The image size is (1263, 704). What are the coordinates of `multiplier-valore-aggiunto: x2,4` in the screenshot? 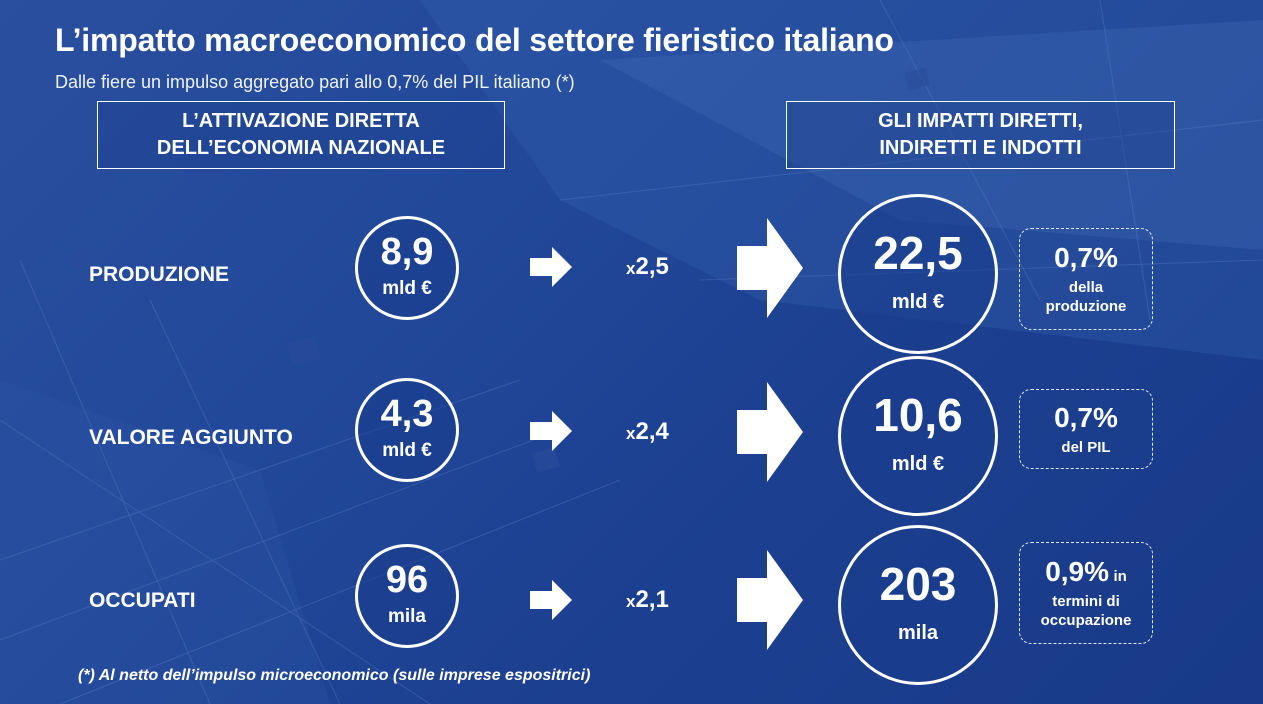 It's located at (647, 432).